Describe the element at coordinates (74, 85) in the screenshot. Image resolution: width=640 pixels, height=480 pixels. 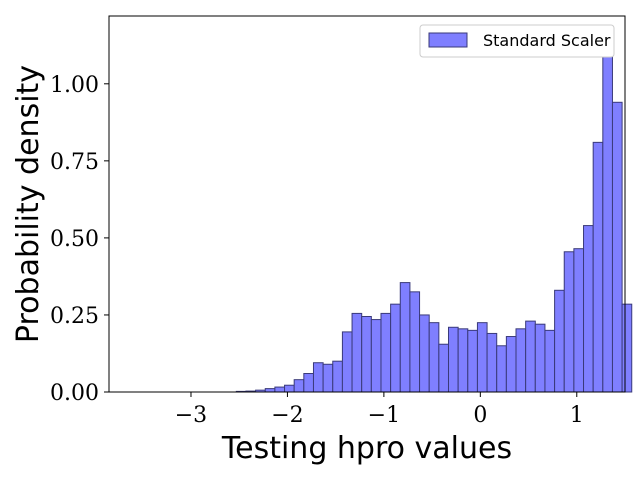
I see `y-tick-label: 1.00` at that location.